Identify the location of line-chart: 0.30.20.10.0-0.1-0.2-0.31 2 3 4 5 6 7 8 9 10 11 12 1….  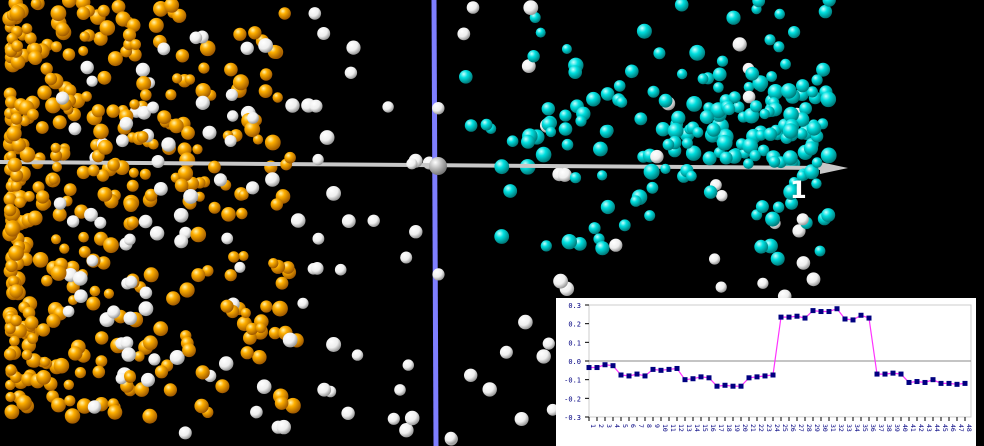
(768, 367).